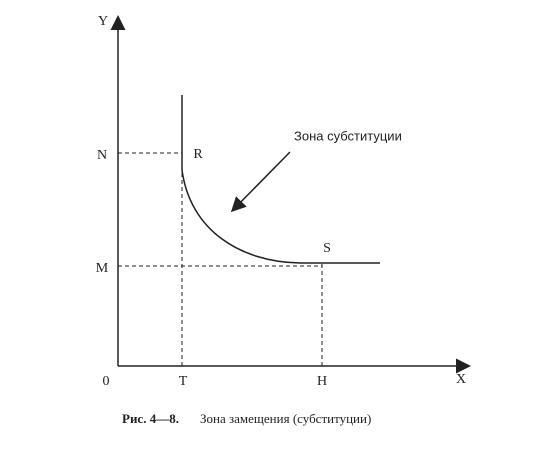 The width and height of the screenshot is (543, 453). What do you see at coordinates (285, 418) in the screenshot?
I see `caption-text: Зона замещения (субституции)` at bounding box center [285, 418].